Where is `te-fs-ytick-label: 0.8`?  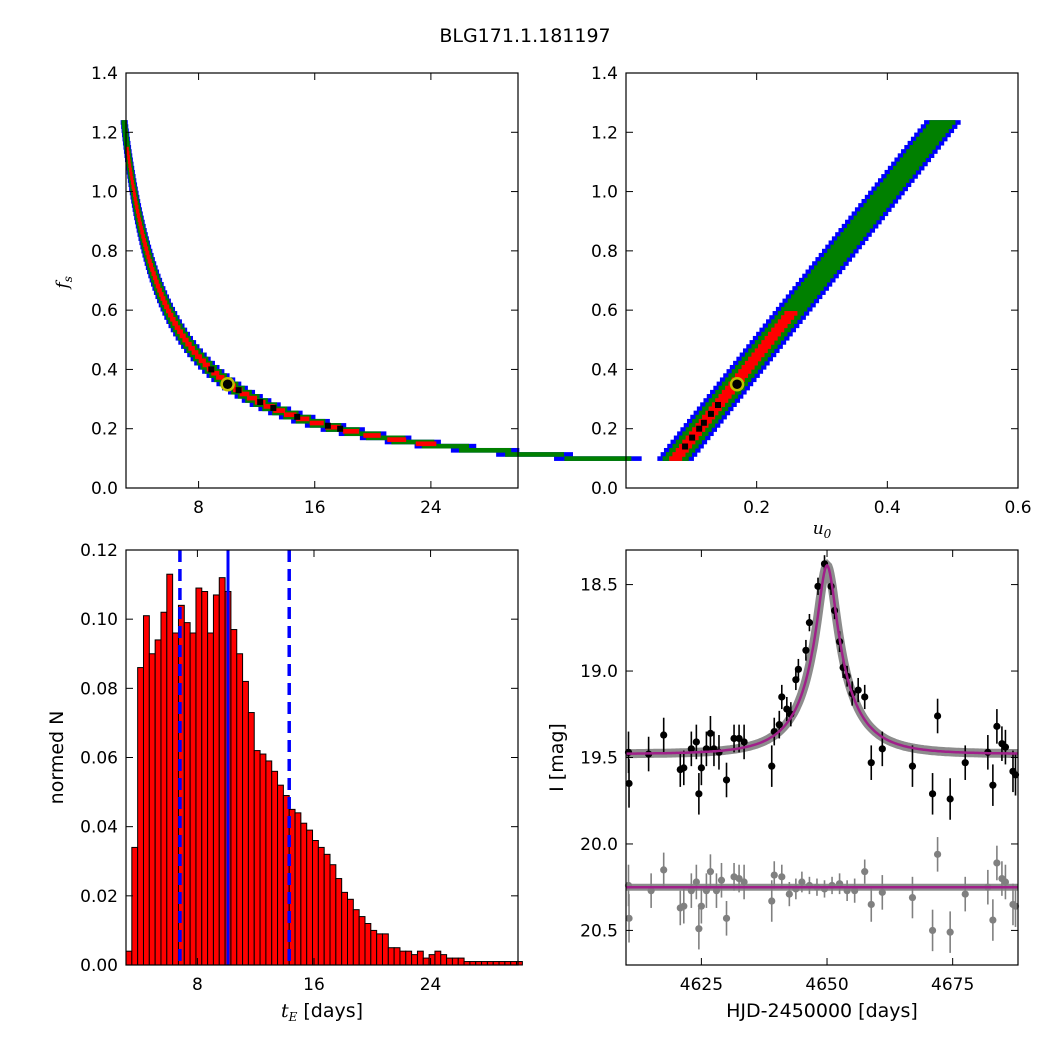
te-fs-ytick-label: 0.8 is located at coordinates (104, 252).